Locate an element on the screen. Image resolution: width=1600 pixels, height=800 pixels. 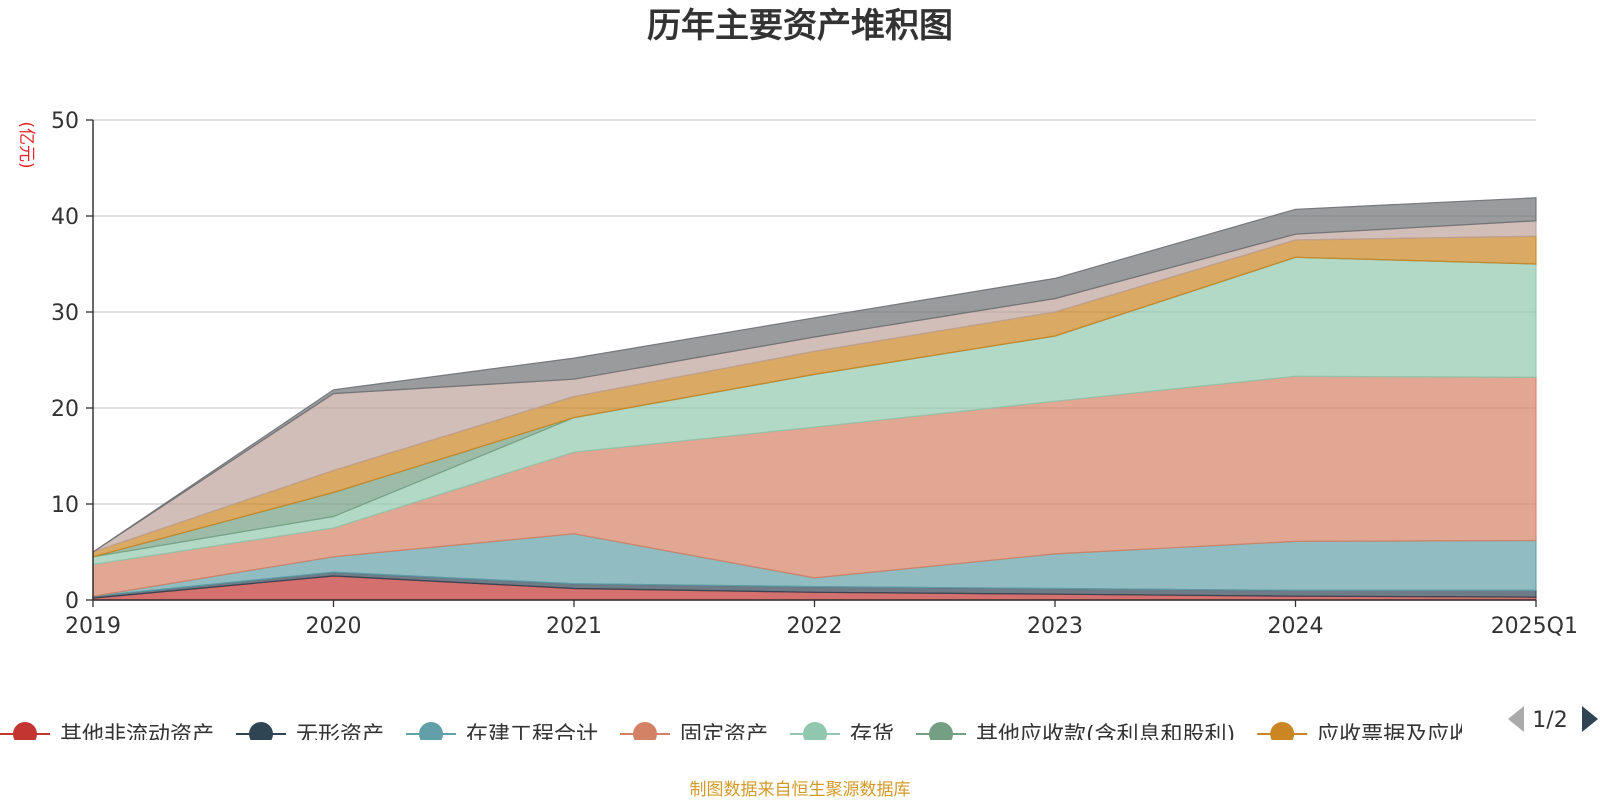
legend-next-icon is located at coordinates (1590, 719).